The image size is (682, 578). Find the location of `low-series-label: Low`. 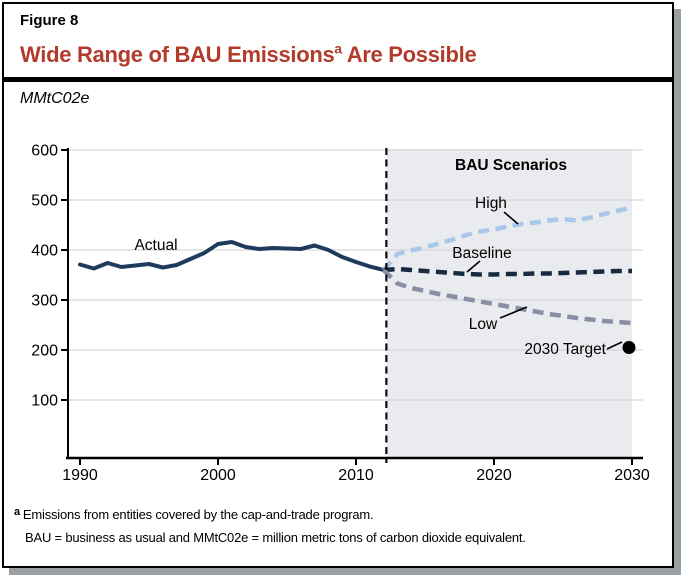

low-series-label: Low is located at coordinates (483, 324).